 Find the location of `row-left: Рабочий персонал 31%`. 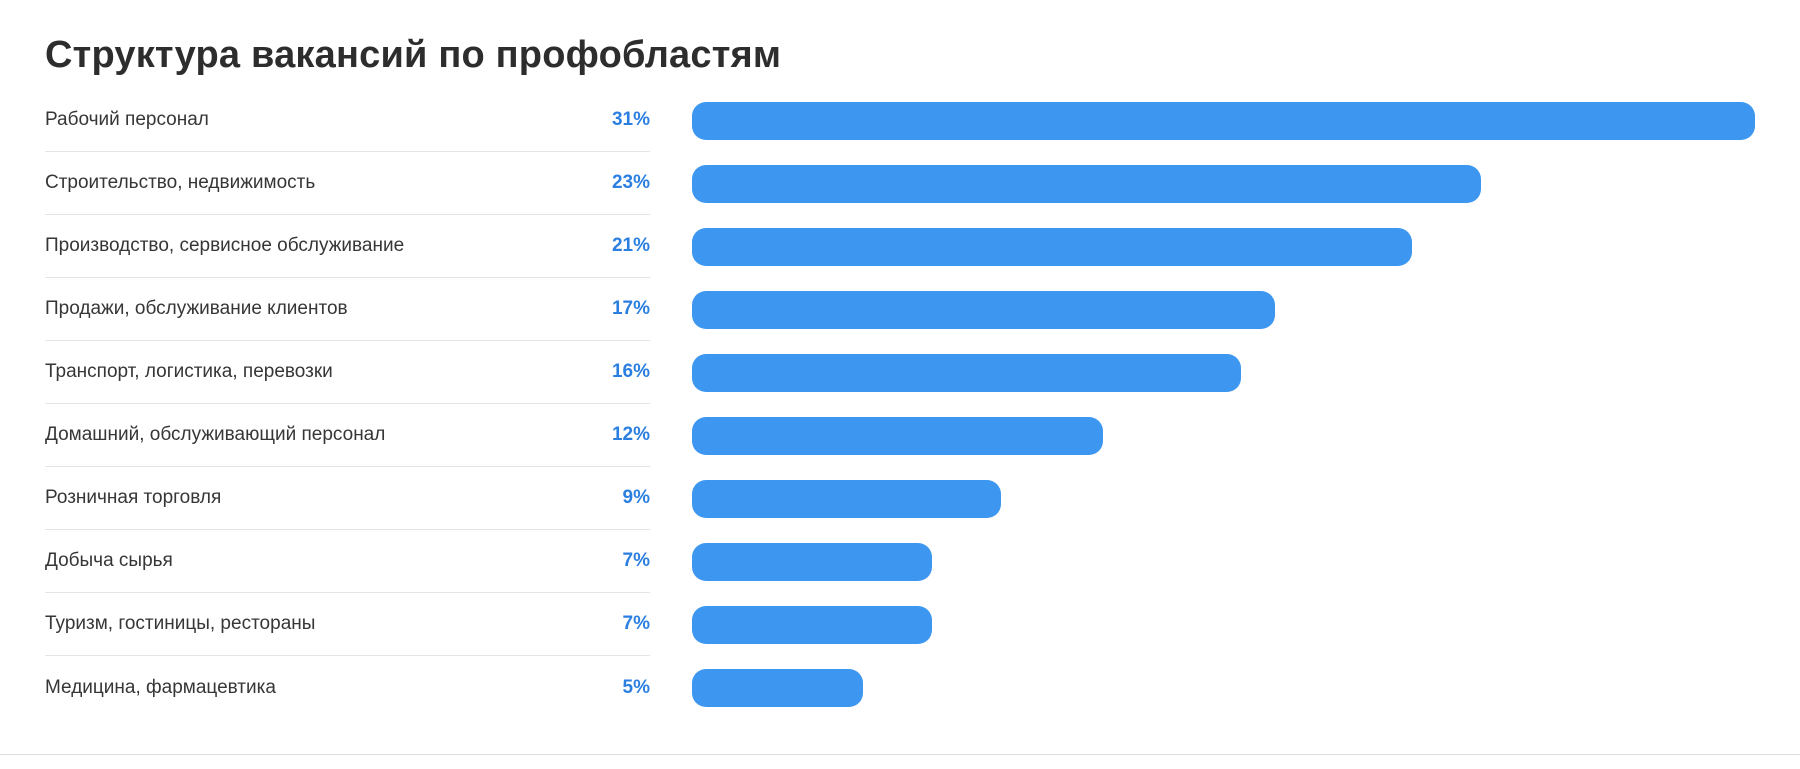

row-left: Рабочий персонал 31% is located at coordinates (347, 120).